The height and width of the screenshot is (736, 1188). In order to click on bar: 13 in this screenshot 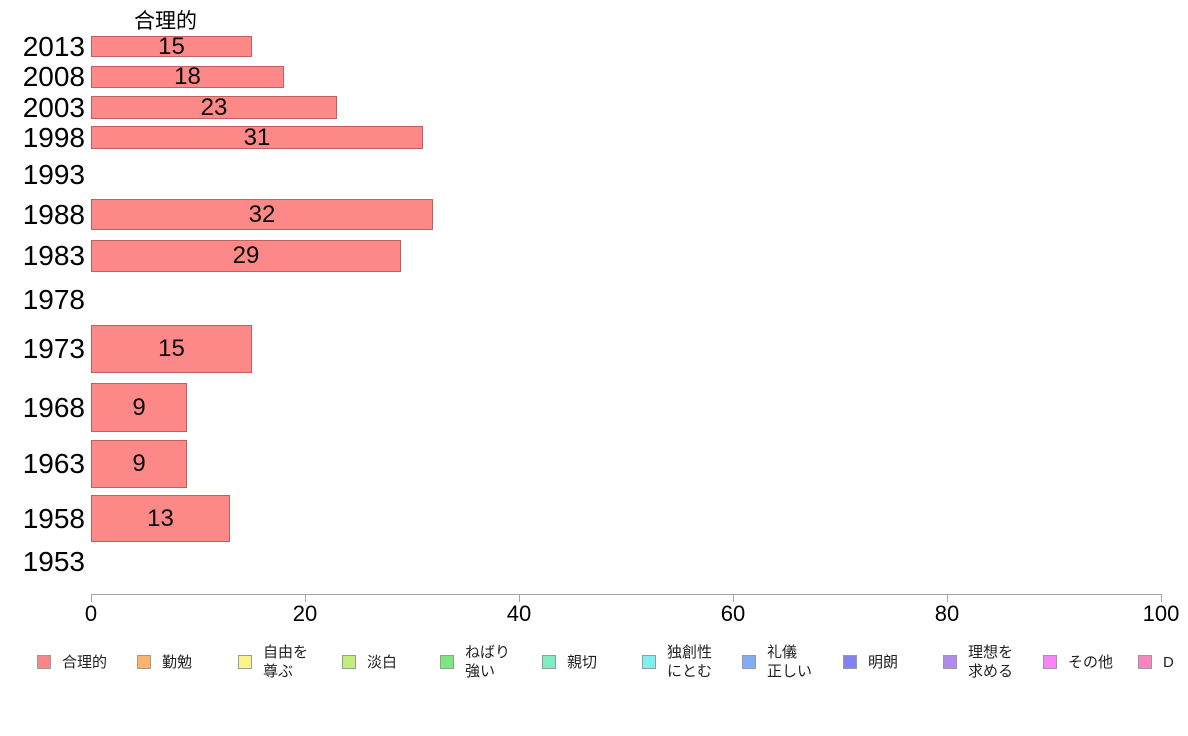, I will do `click(160, 518)`.